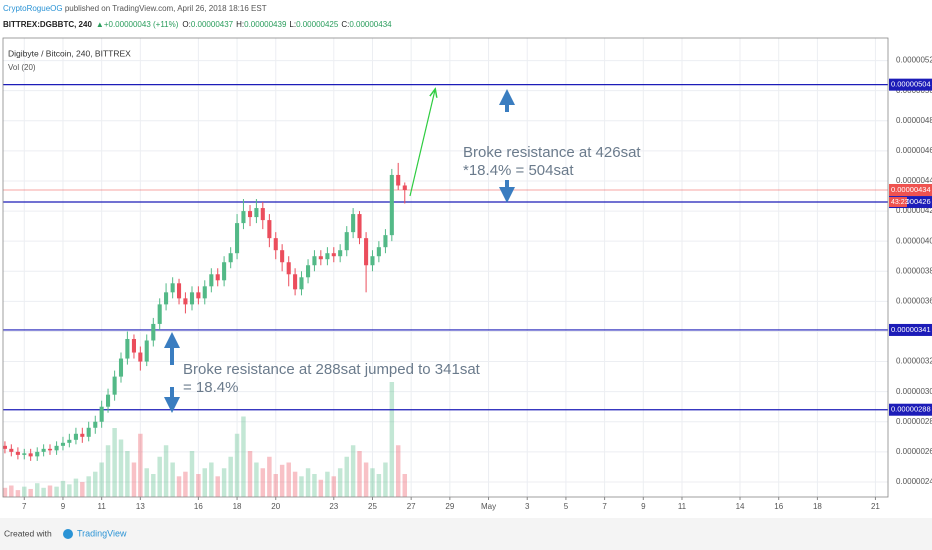 The height and width of the screenshot is (550, 932). What do you see at coordinates (518, 170) in the screenshot?
I see `annotation: *18.4% = 504sat` at bounding box center [518, 170].